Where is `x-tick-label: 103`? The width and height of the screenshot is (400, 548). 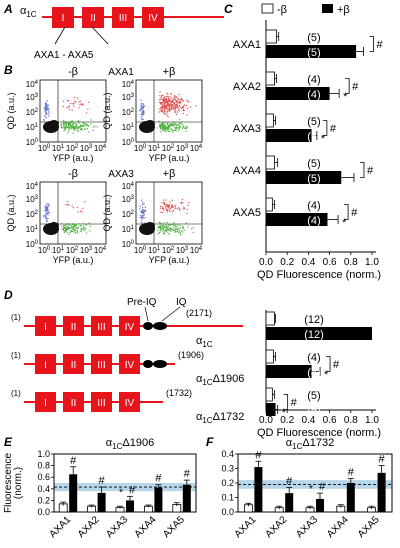 x-tick-label: 103 is located at coordinates (182, 250).